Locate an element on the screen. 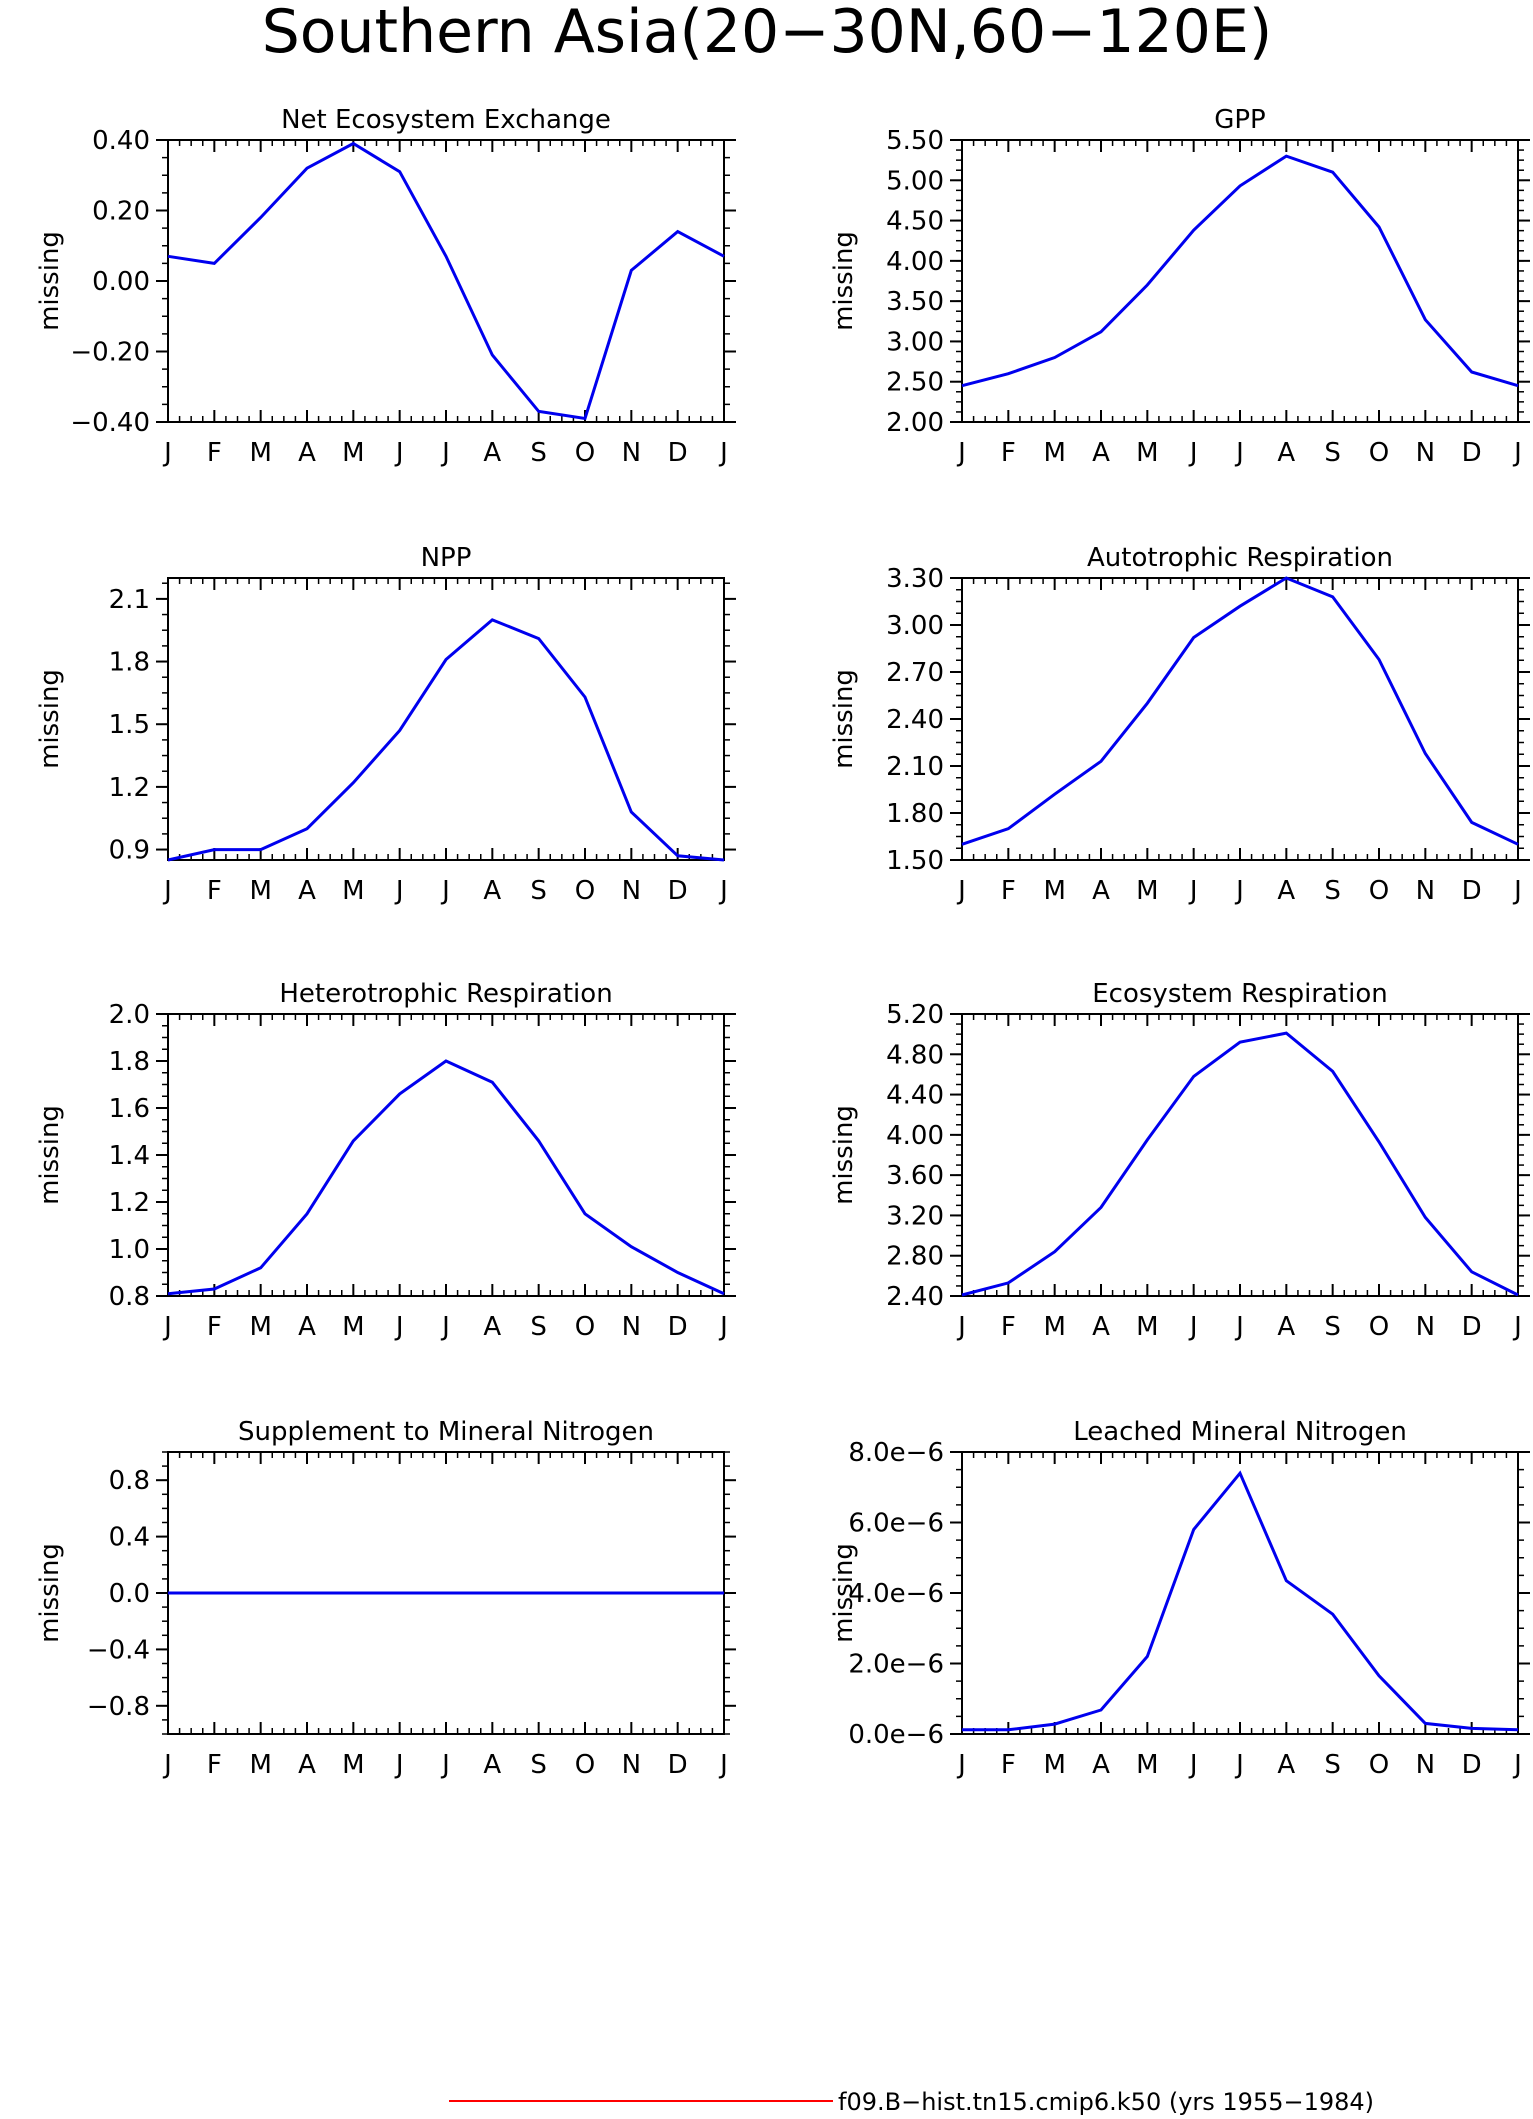  y-tick-label: 0.9 is located at coordinates (129, 851).